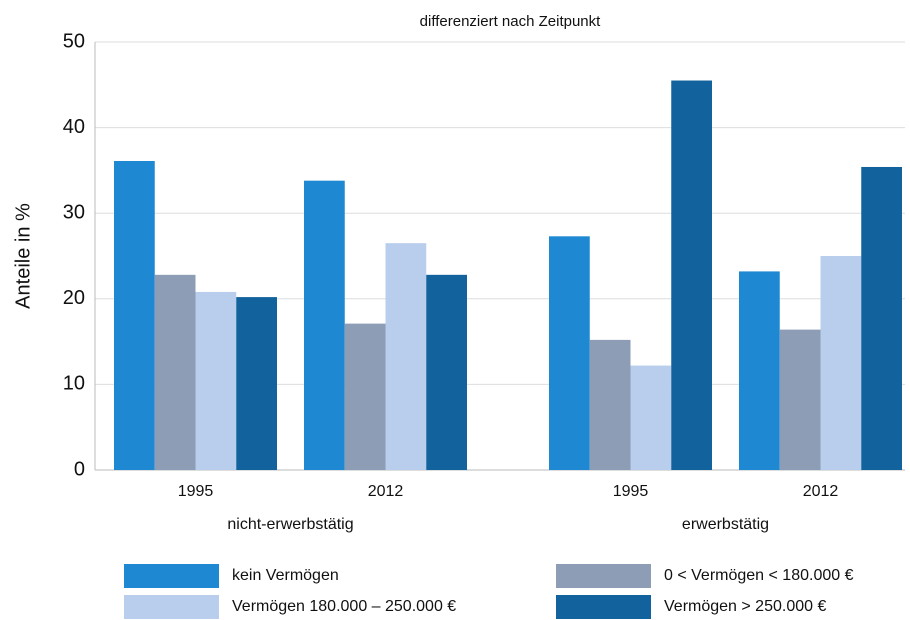 The width and height of the screenshot is (910, 620). I want to click on y-tick-label: 40, so click(74, 127).